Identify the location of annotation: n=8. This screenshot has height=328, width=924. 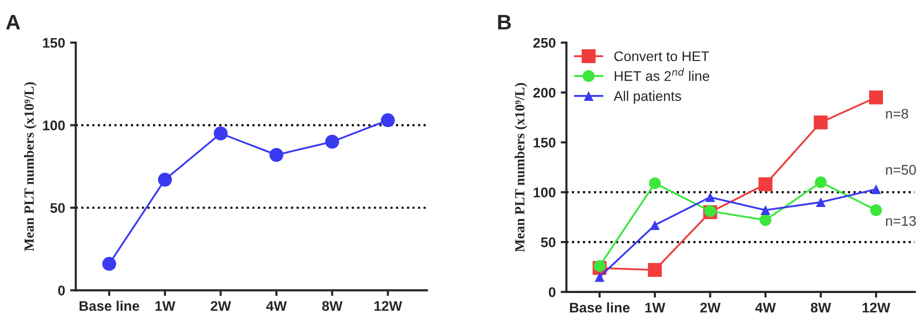
(897, 113).